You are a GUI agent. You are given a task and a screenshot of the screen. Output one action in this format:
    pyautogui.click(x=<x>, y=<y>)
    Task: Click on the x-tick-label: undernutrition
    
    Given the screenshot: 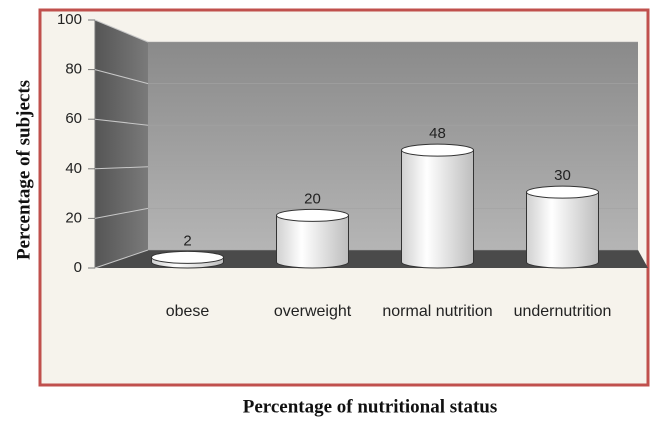 What is the action you would take?
    pyautogui.click(x=562, y=311)
    